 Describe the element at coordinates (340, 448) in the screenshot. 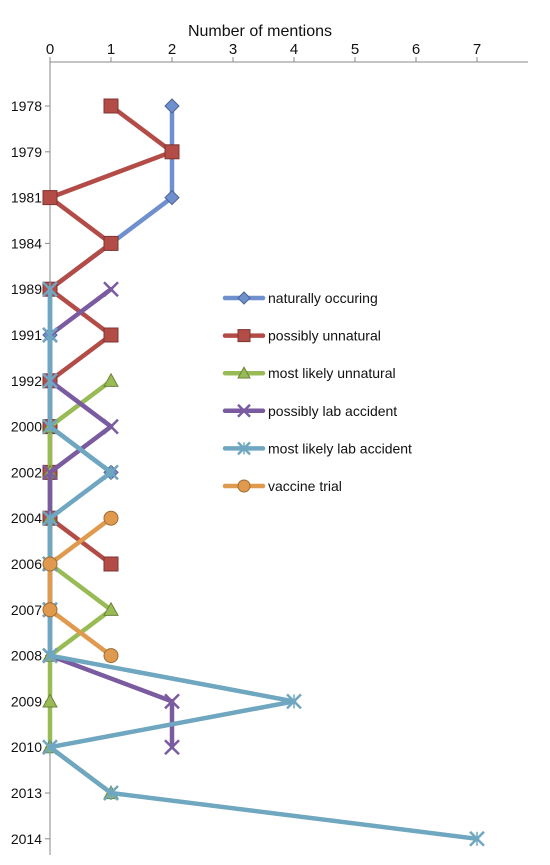

I see `legend-label: most likely lab accident` at that location.